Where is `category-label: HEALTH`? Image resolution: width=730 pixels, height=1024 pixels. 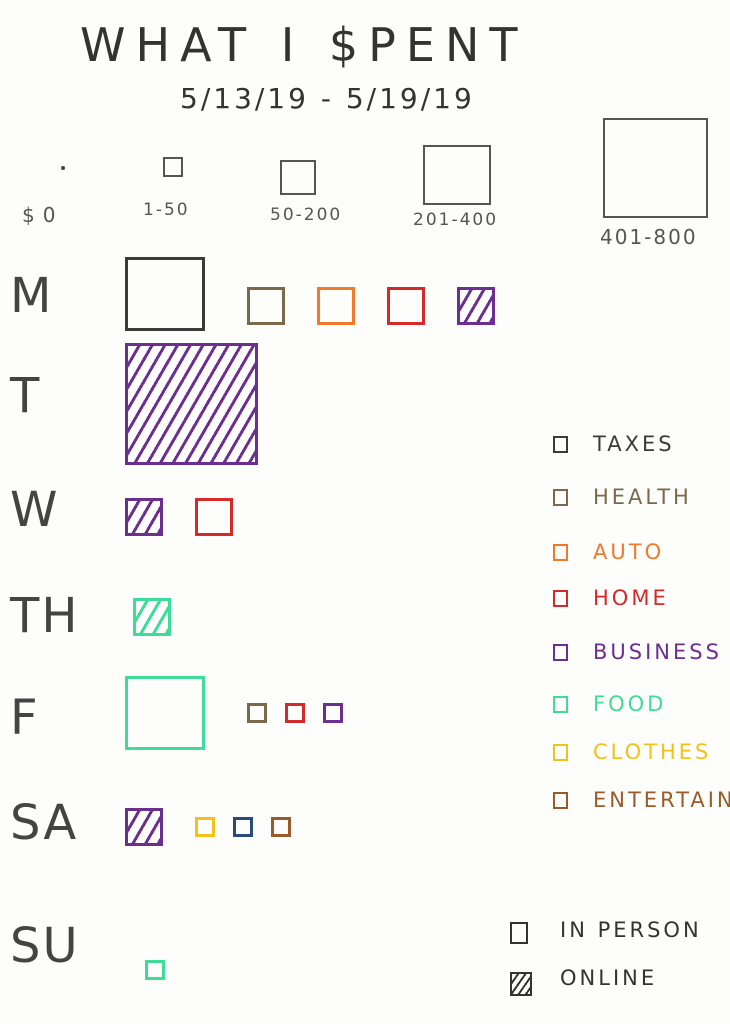
category-label: HEALTH is located at coordinates (642, 497).